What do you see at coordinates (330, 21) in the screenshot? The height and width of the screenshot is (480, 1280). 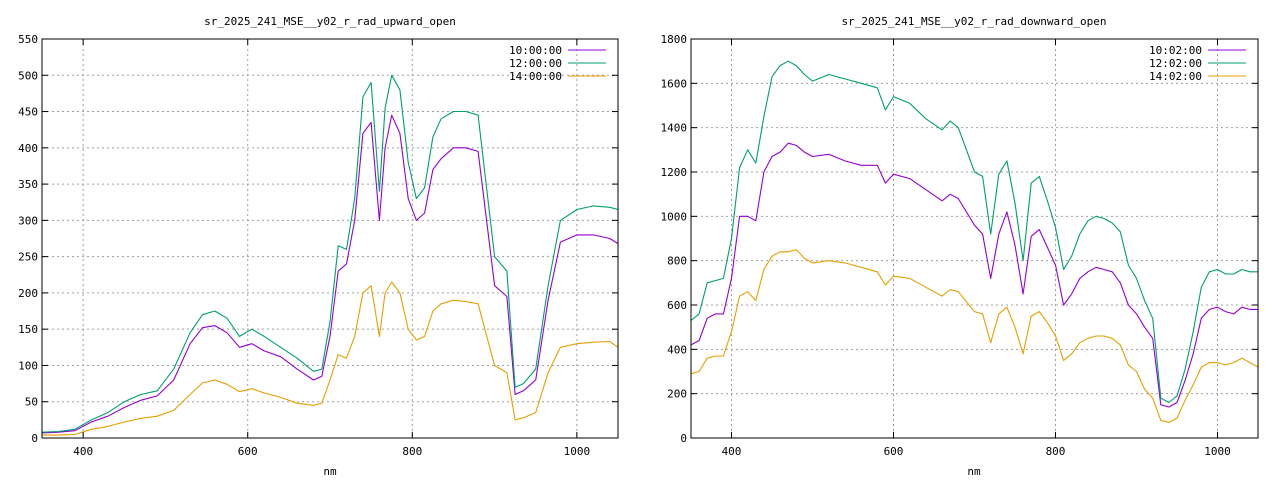 I see `chart-title: sr_2025_241_MSE__y02_r_rad_upward_open` at bounding box center [330, 21].